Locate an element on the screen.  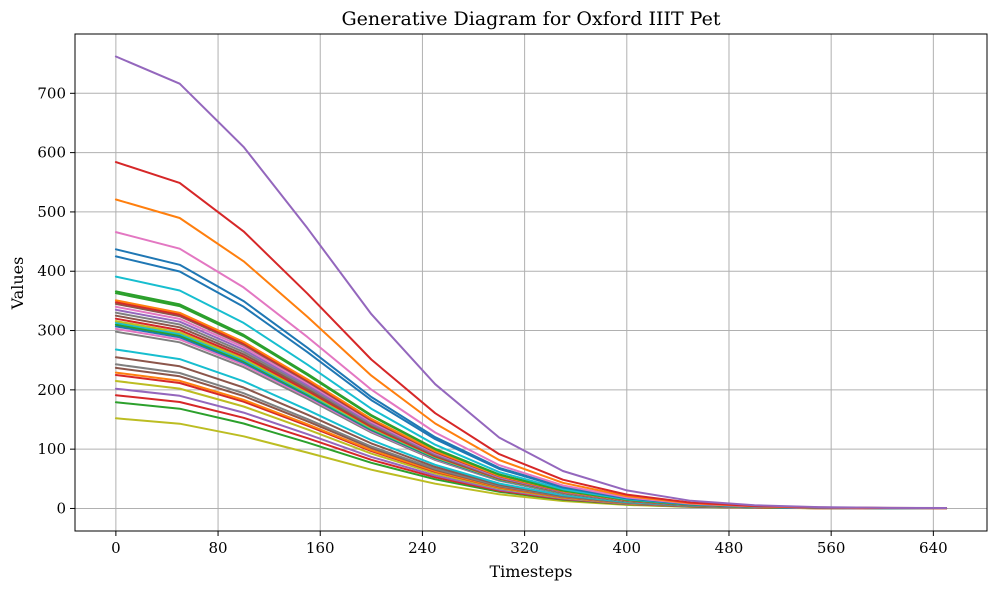
y-axis-label: Values is located at coordinates (17, 284).